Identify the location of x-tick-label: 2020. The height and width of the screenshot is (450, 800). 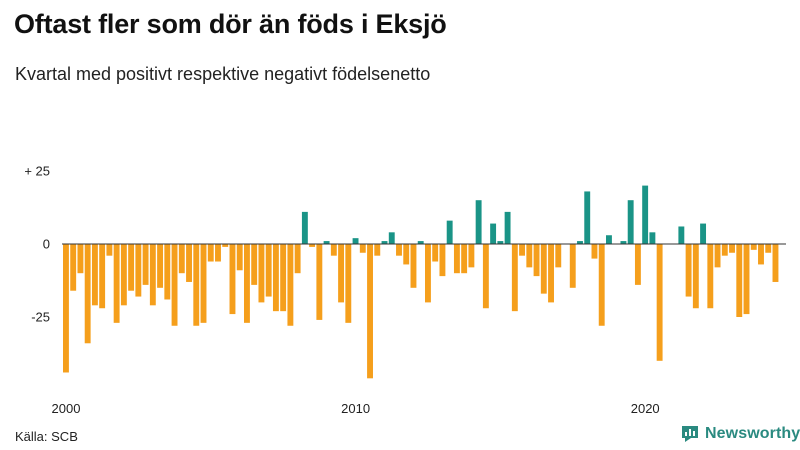
(645, 408).